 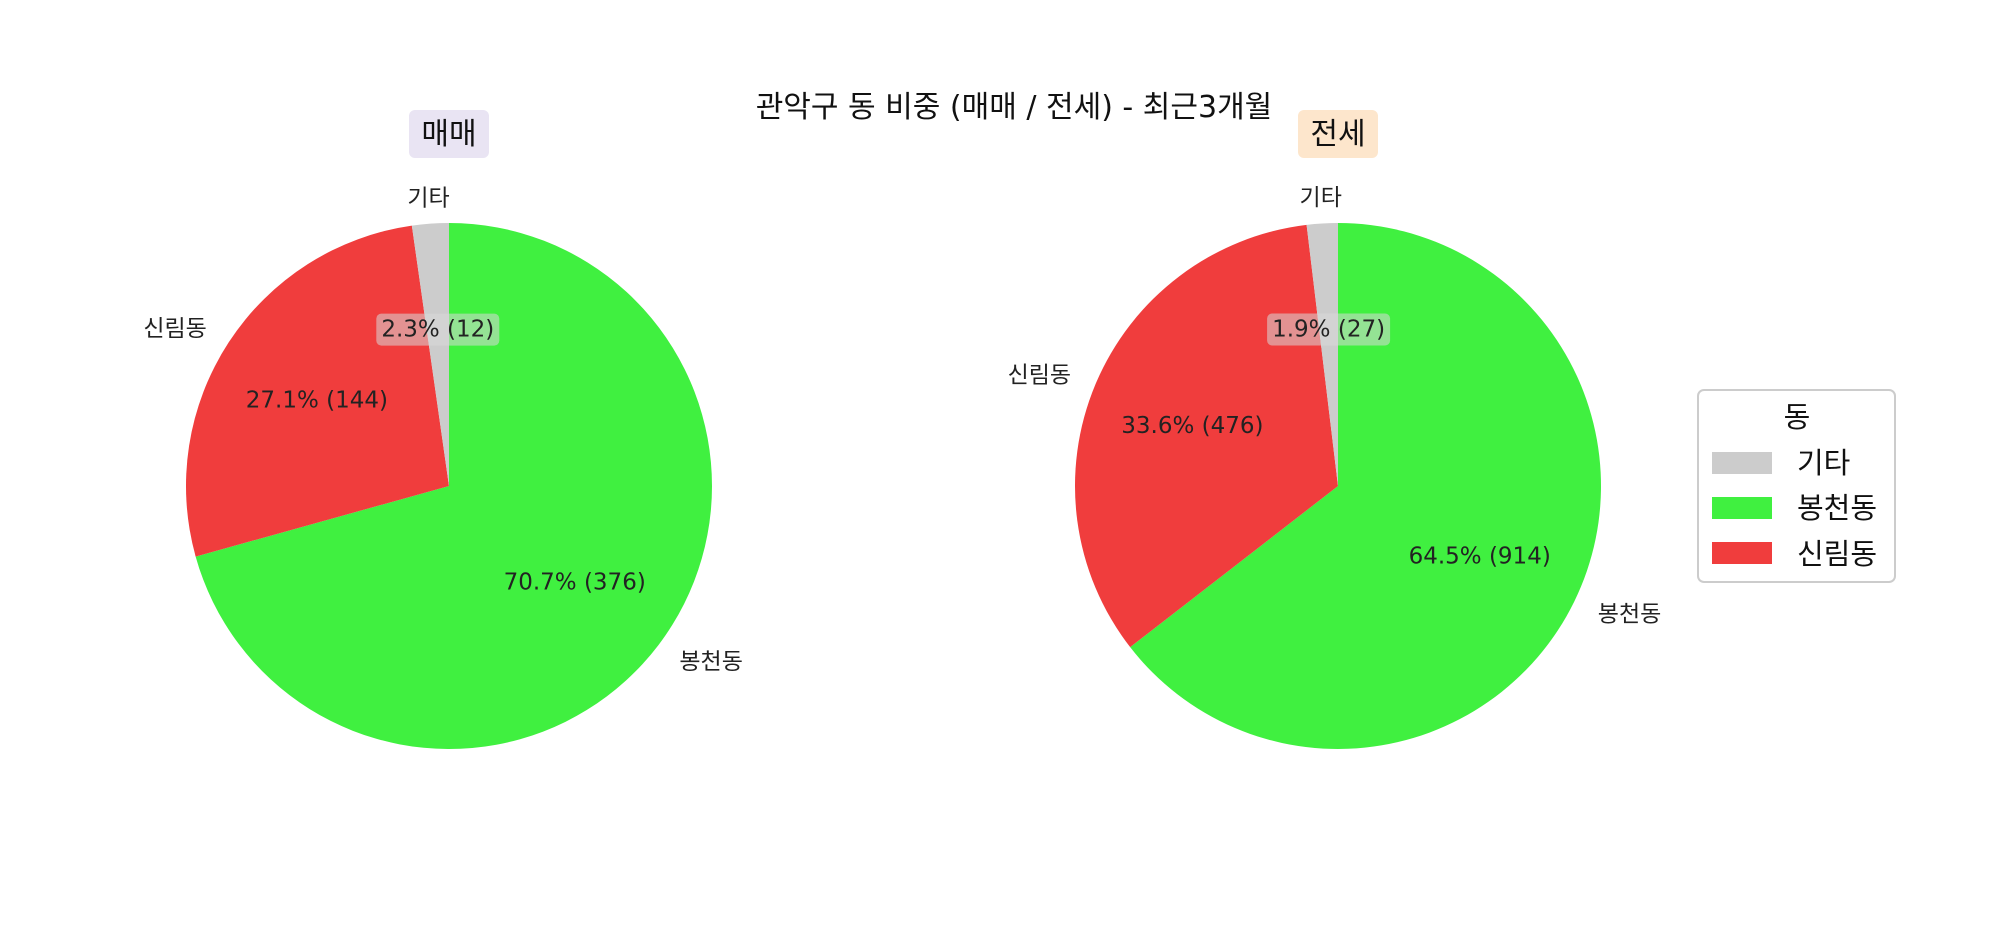 I want to click on legend-title: 동, so click(x=1797, y=417).